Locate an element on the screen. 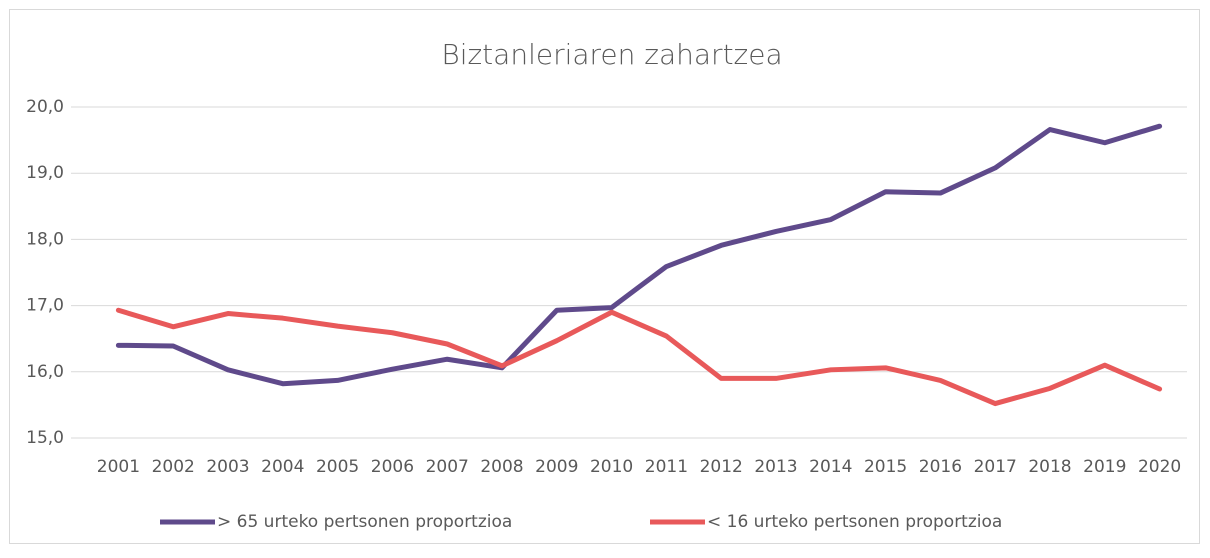  x-tick-label: 2011 is located at coordinates (666, 467).